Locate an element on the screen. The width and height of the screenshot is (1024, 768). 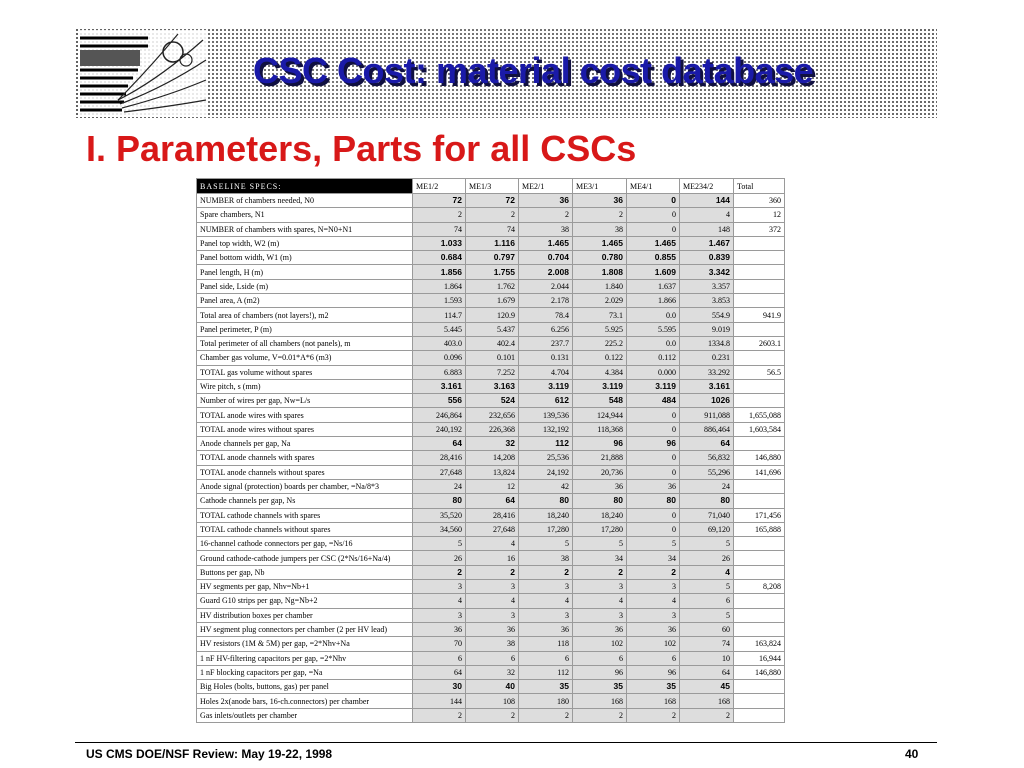
column-header: ME2/1 is located at coordinates (545, 186).